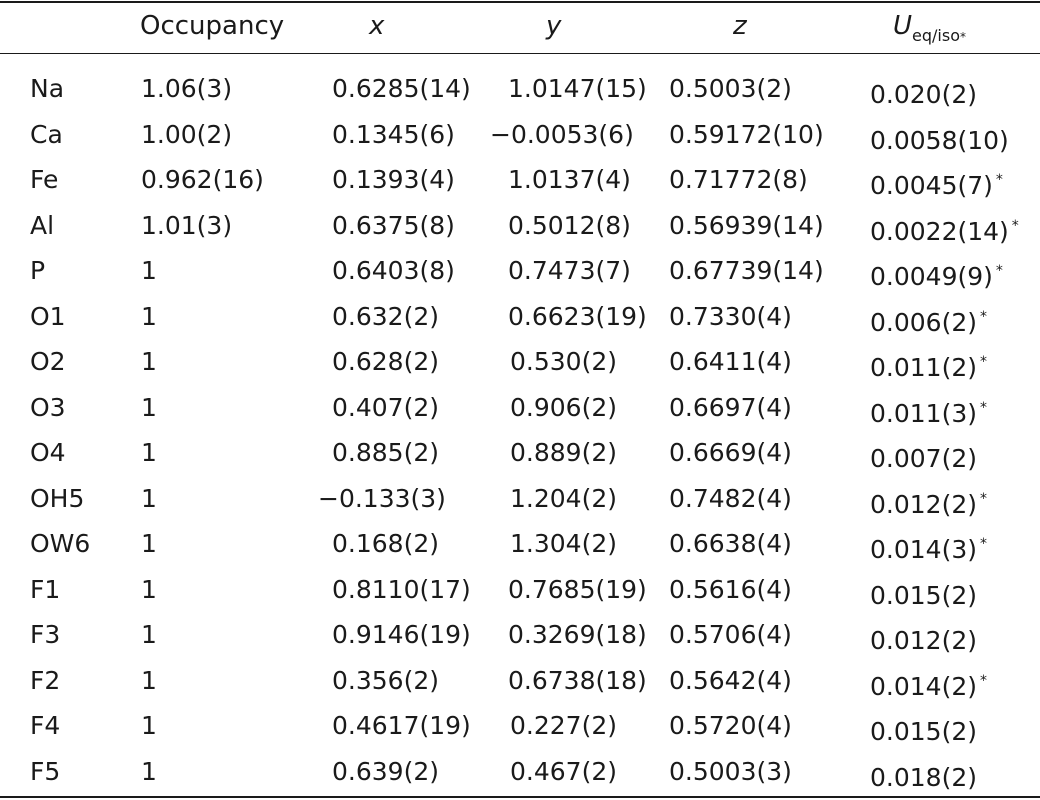 Image resolution: width=1040 pixels, height=800 pixels. I want to click on u-value: 0.0045(7), so click(931, 185).